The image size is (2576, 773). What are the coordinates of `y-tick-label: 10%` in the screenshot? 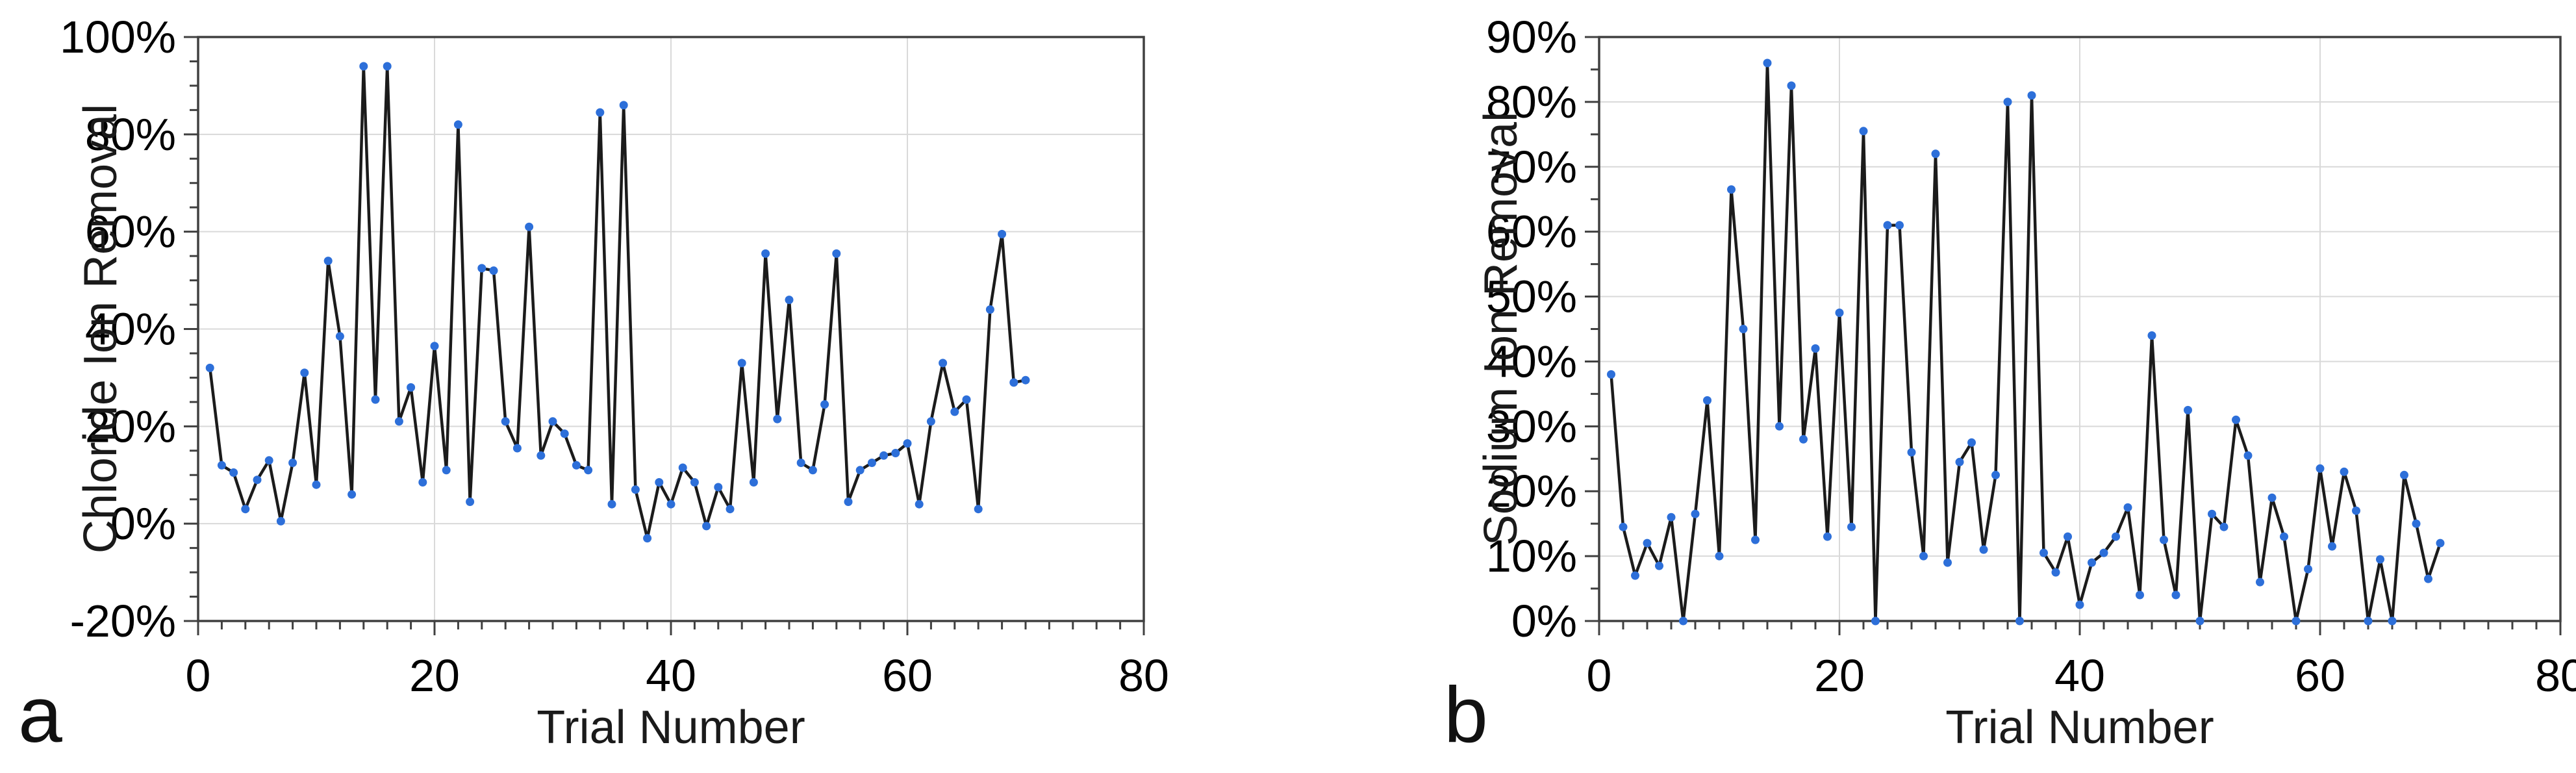 It's located at (1531, 556).